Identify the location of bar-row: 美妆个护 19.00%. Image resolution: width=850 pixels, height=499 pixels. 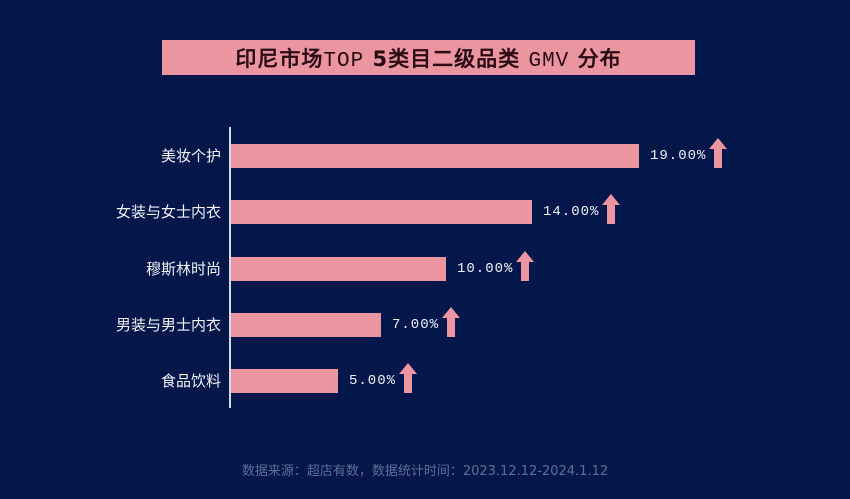
(425, 153).